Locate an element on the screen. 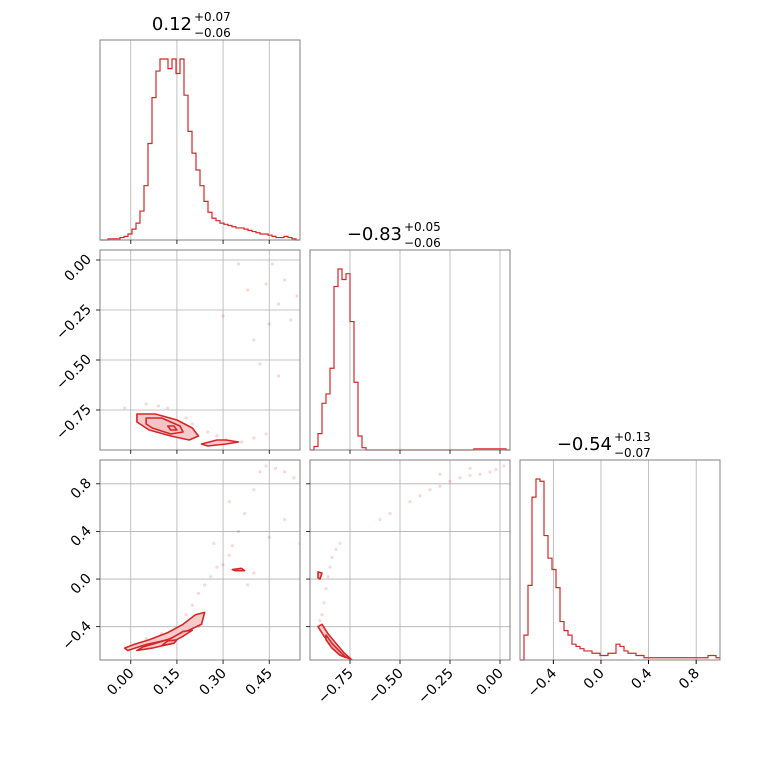 This screenshot has height=760, width=760. xtick-label-col1-0: −0.75 is located at coordinates (336, 687).